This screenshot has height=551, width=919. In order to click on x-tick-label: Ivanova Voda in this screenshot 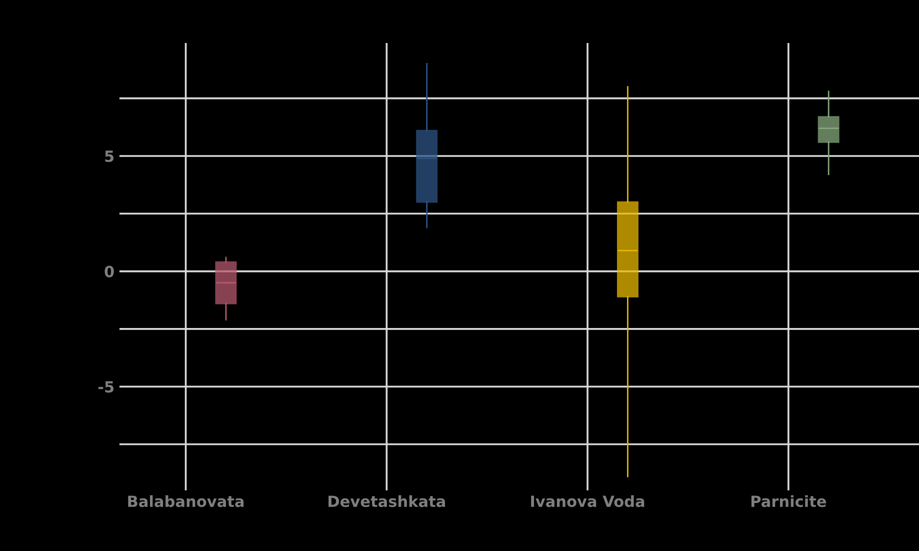, I will do `click(587, 501)`.